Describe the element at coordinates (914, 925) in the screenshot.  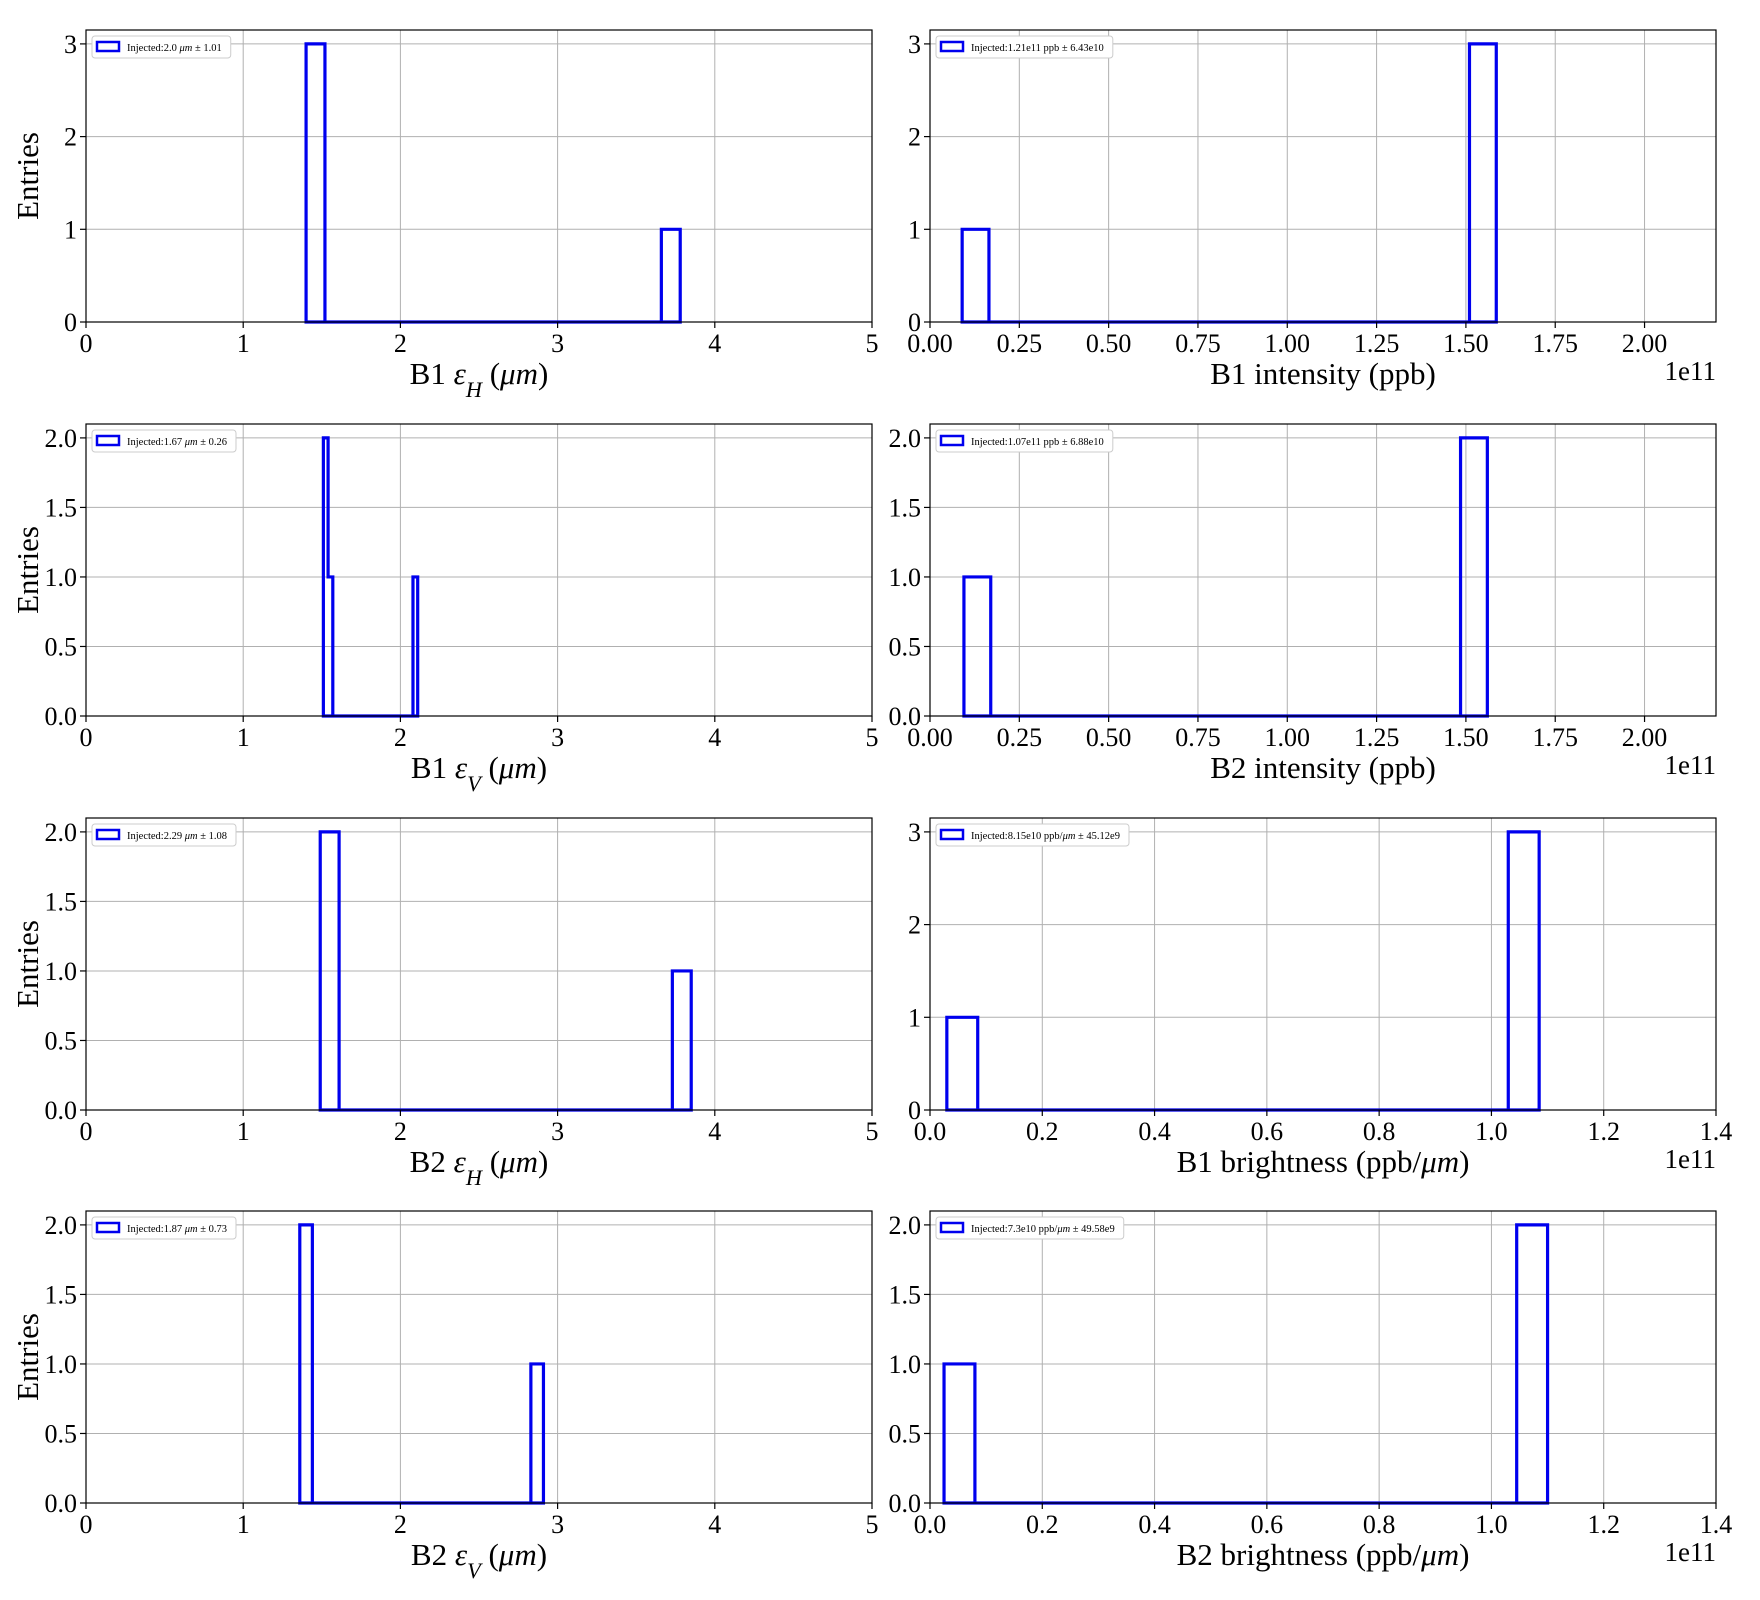
I see `y-tick-label: 2` at that location.